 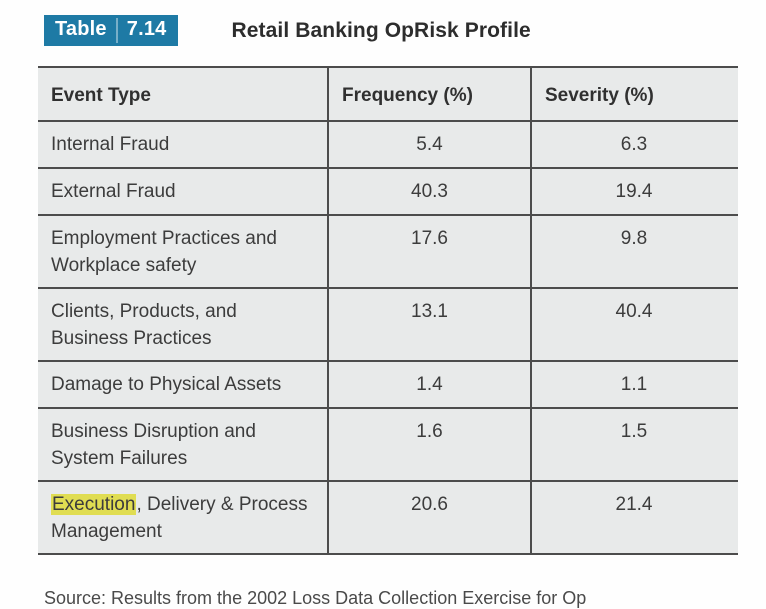 I want to click on highlighted-text: Execution, so click(x=94, y=504).